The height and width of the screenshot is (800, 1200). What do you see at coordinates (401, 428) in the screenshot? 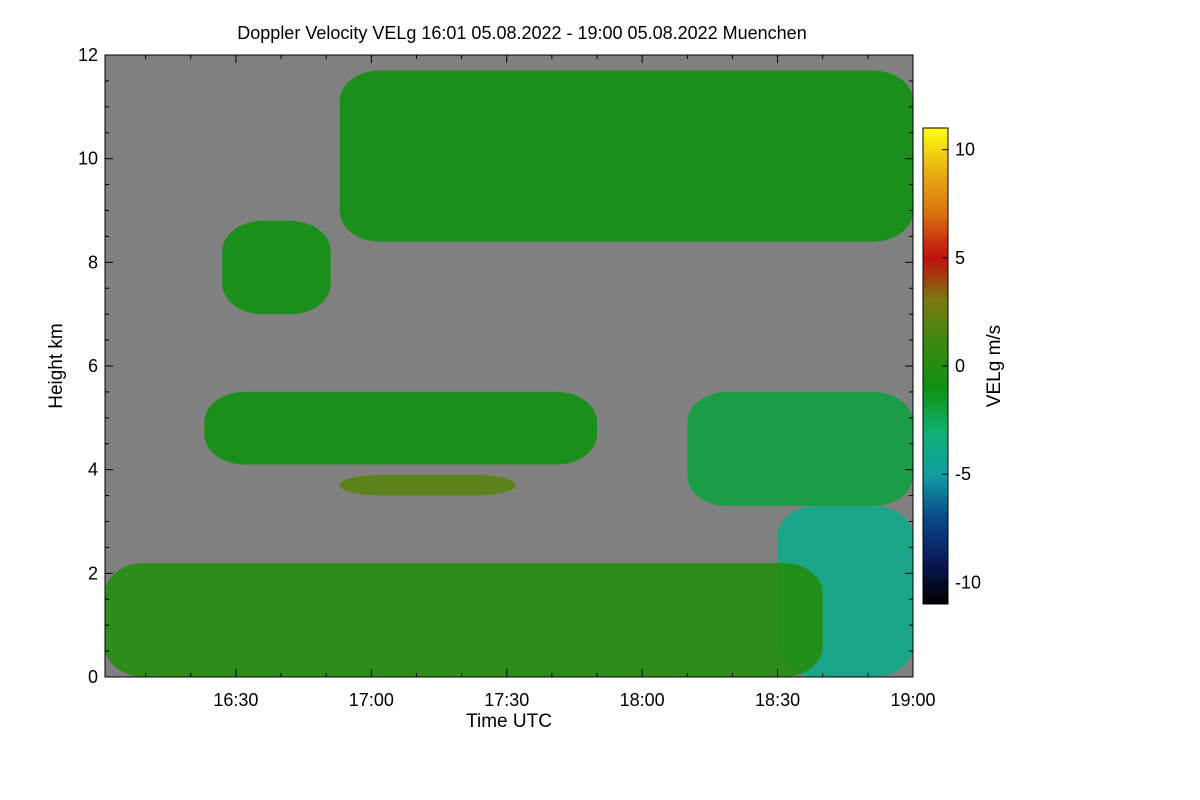
I see `region-mid-level-layer` at bounding box center [401, 428].